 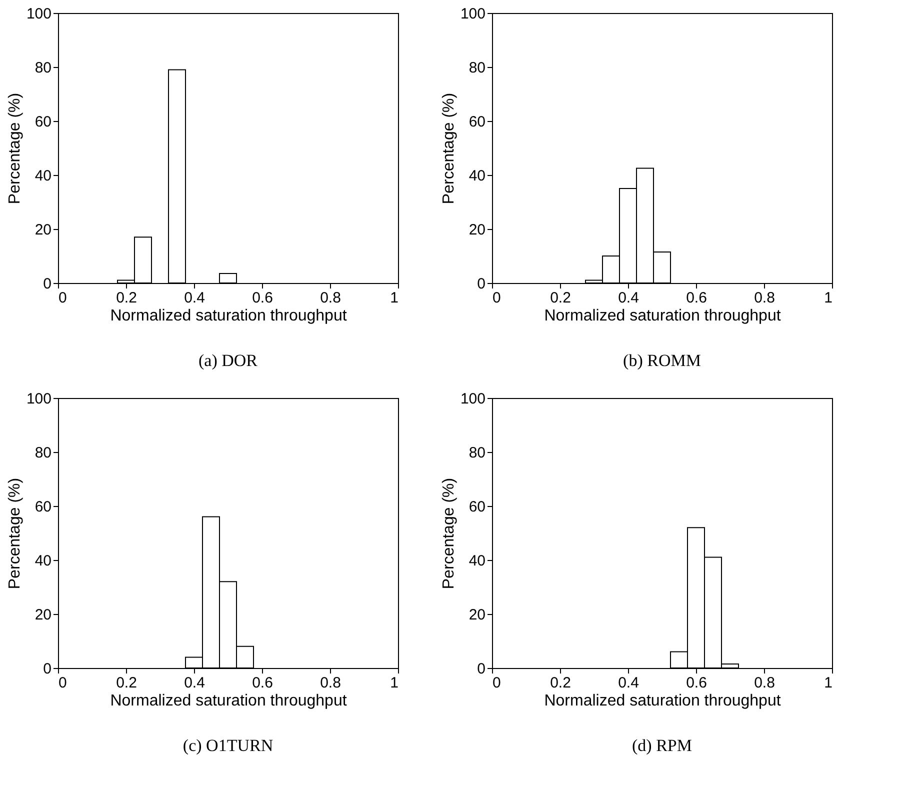 I want to click on text: (a) DOR, so click(x=228, y=360).